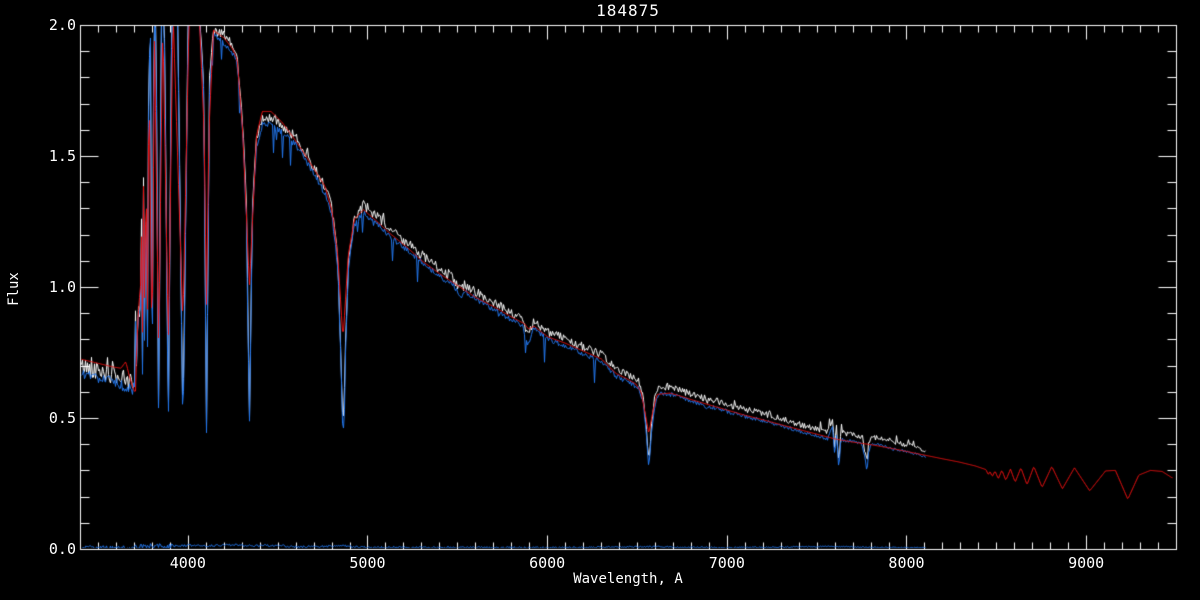 This screenshot has width=1200, height=600. I want to click on y-axis-label: Flux, so click(14, 289).